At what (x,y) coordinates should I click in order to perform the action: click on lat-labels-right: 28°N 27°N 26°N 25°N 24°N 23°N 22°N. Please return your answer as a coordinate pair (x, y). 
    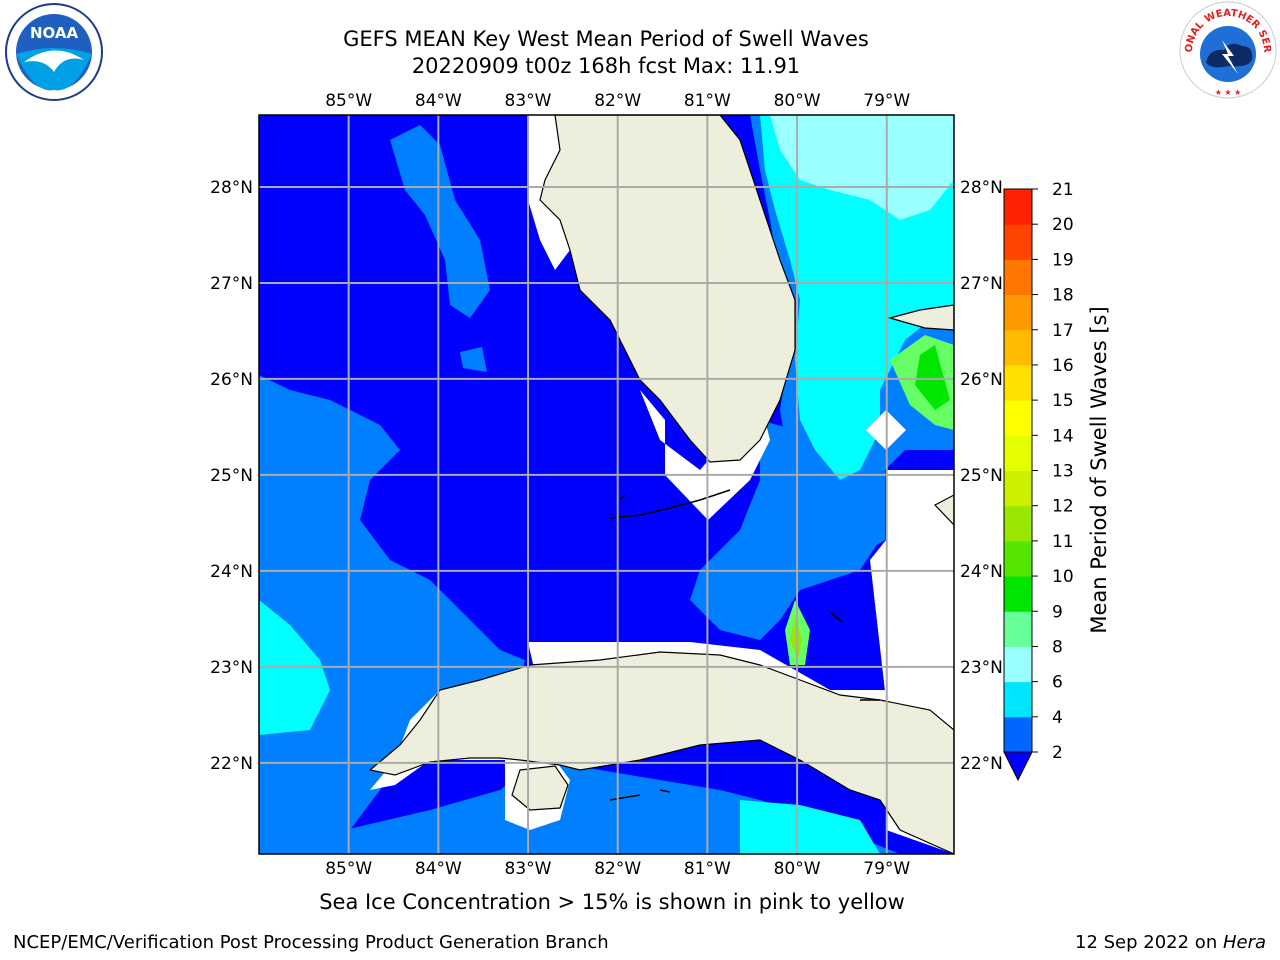
    Looking at the image, I should click on (981, 476).